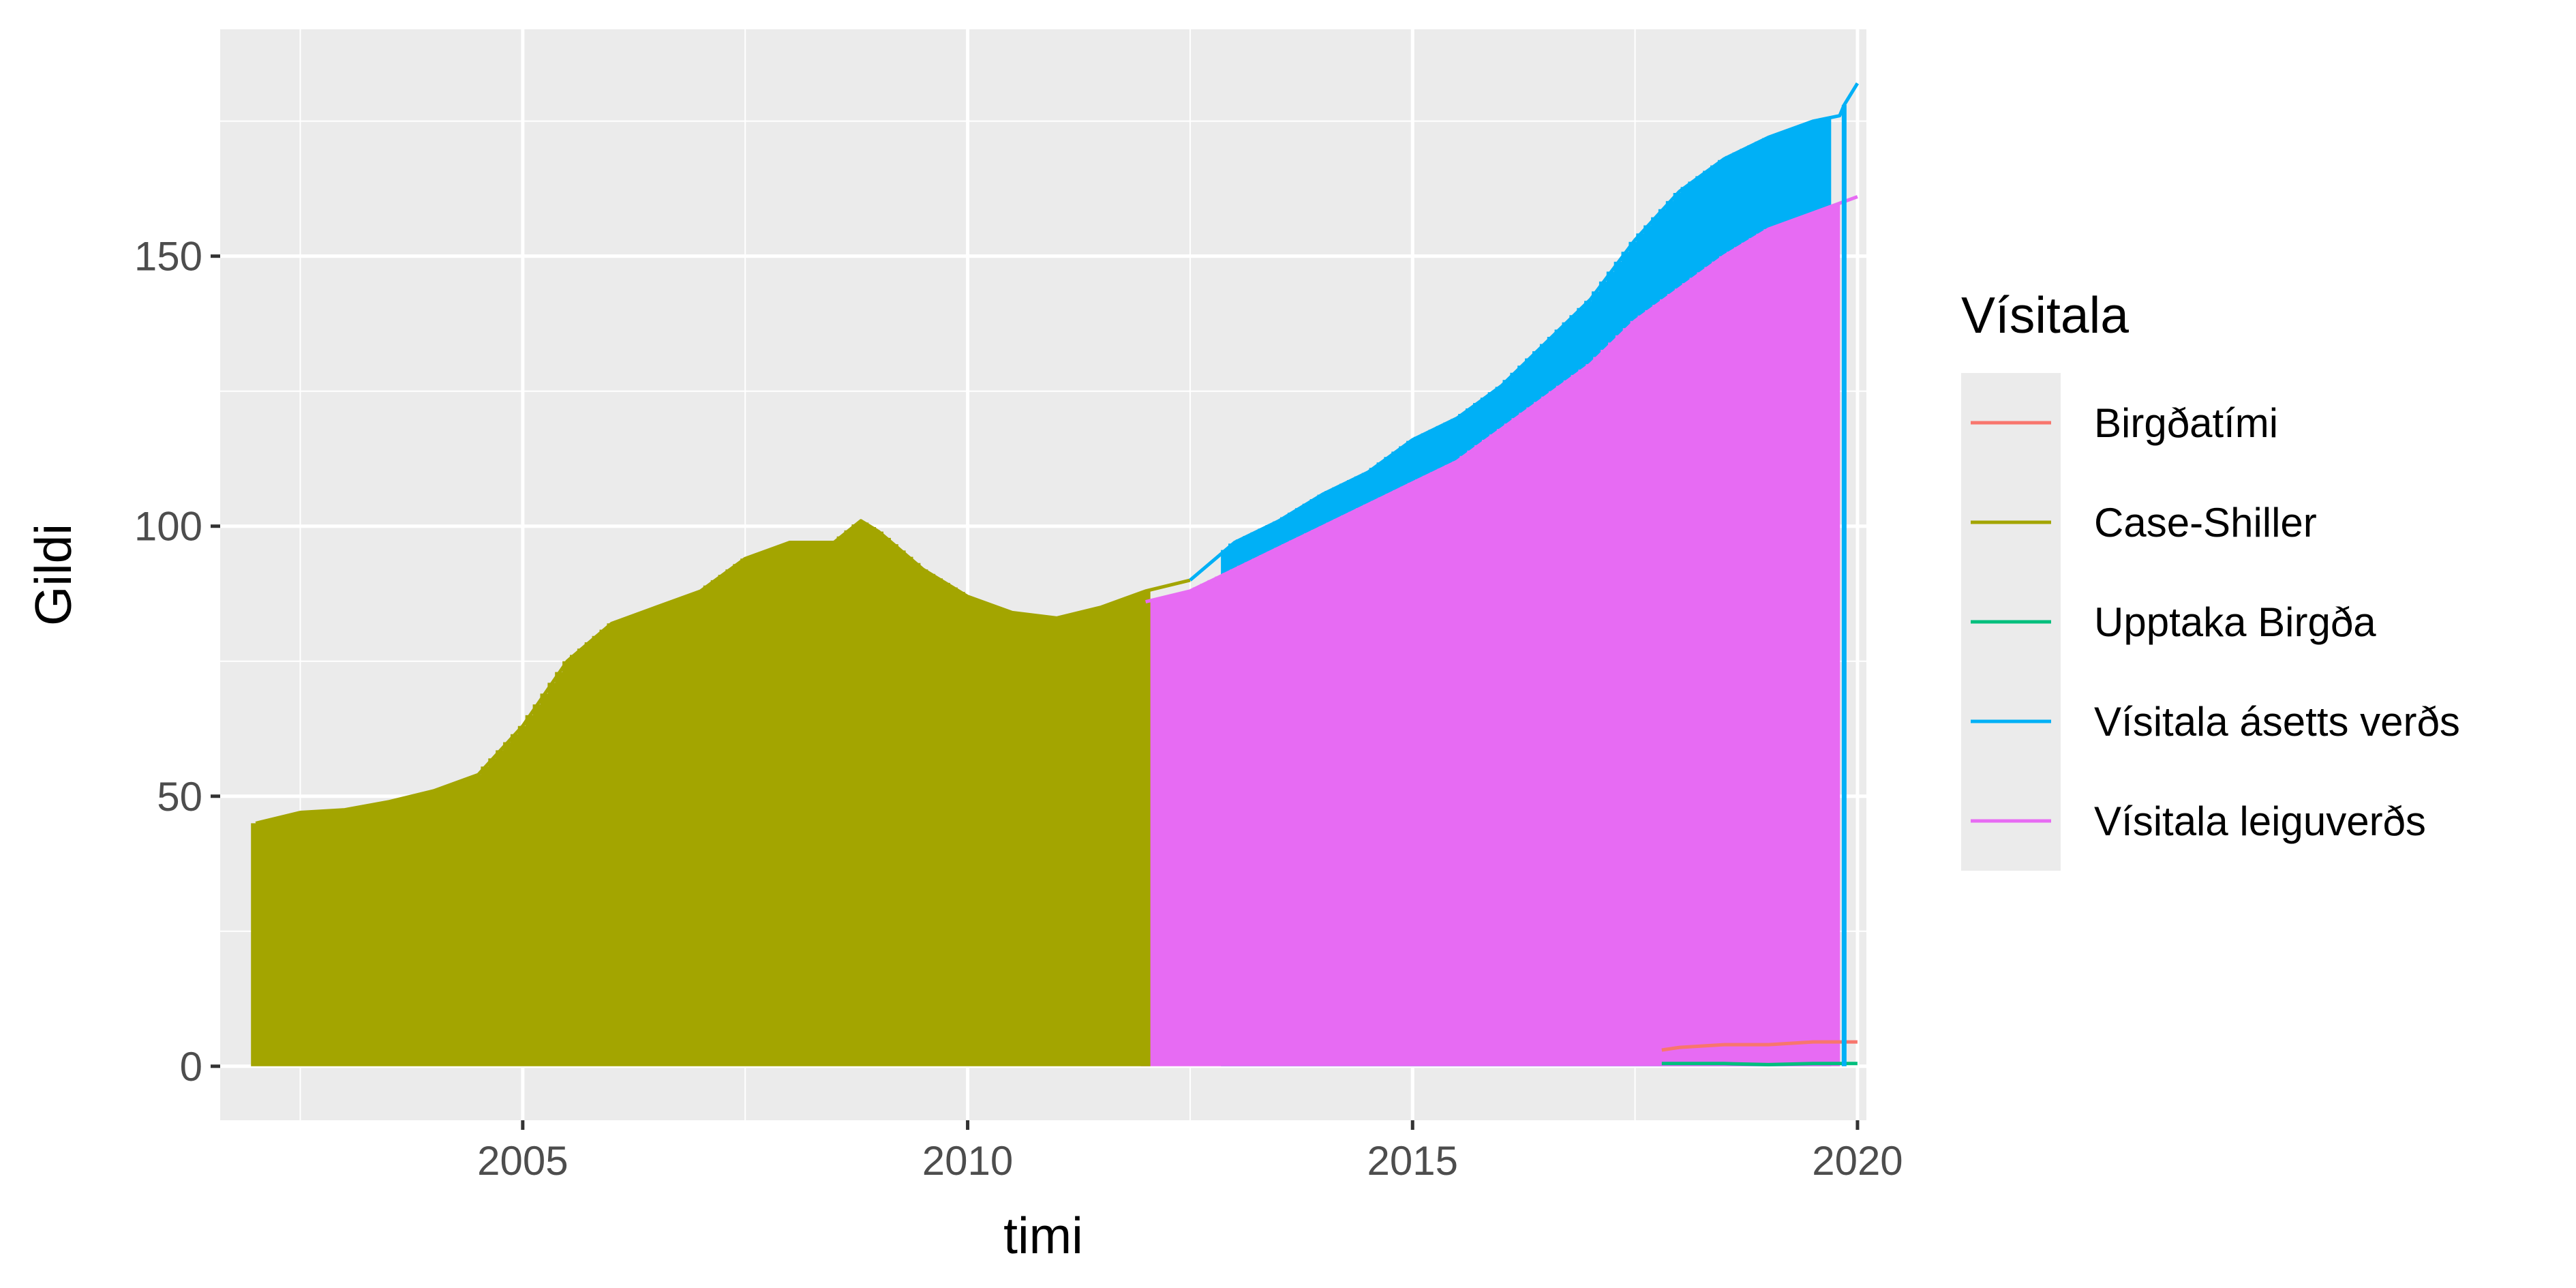 The image size is (2576, 1288). Describe the element at coordinates (180, 797) in the screenshot. I see `y-tick-label: 50` at that location.